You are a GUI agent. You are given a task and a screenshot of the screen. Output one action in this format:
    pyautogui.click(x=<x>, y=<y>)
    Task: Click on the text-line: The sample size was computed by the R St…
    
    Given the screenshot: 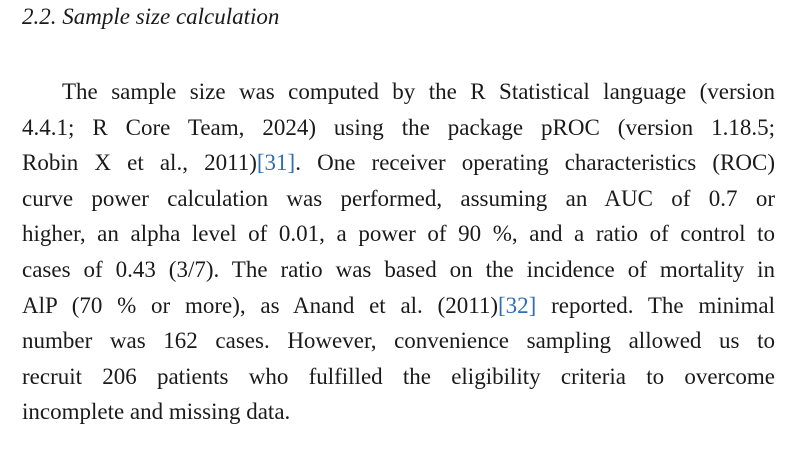 What is the action you would take?
    pyautogui.click(x=398, y=92)
    